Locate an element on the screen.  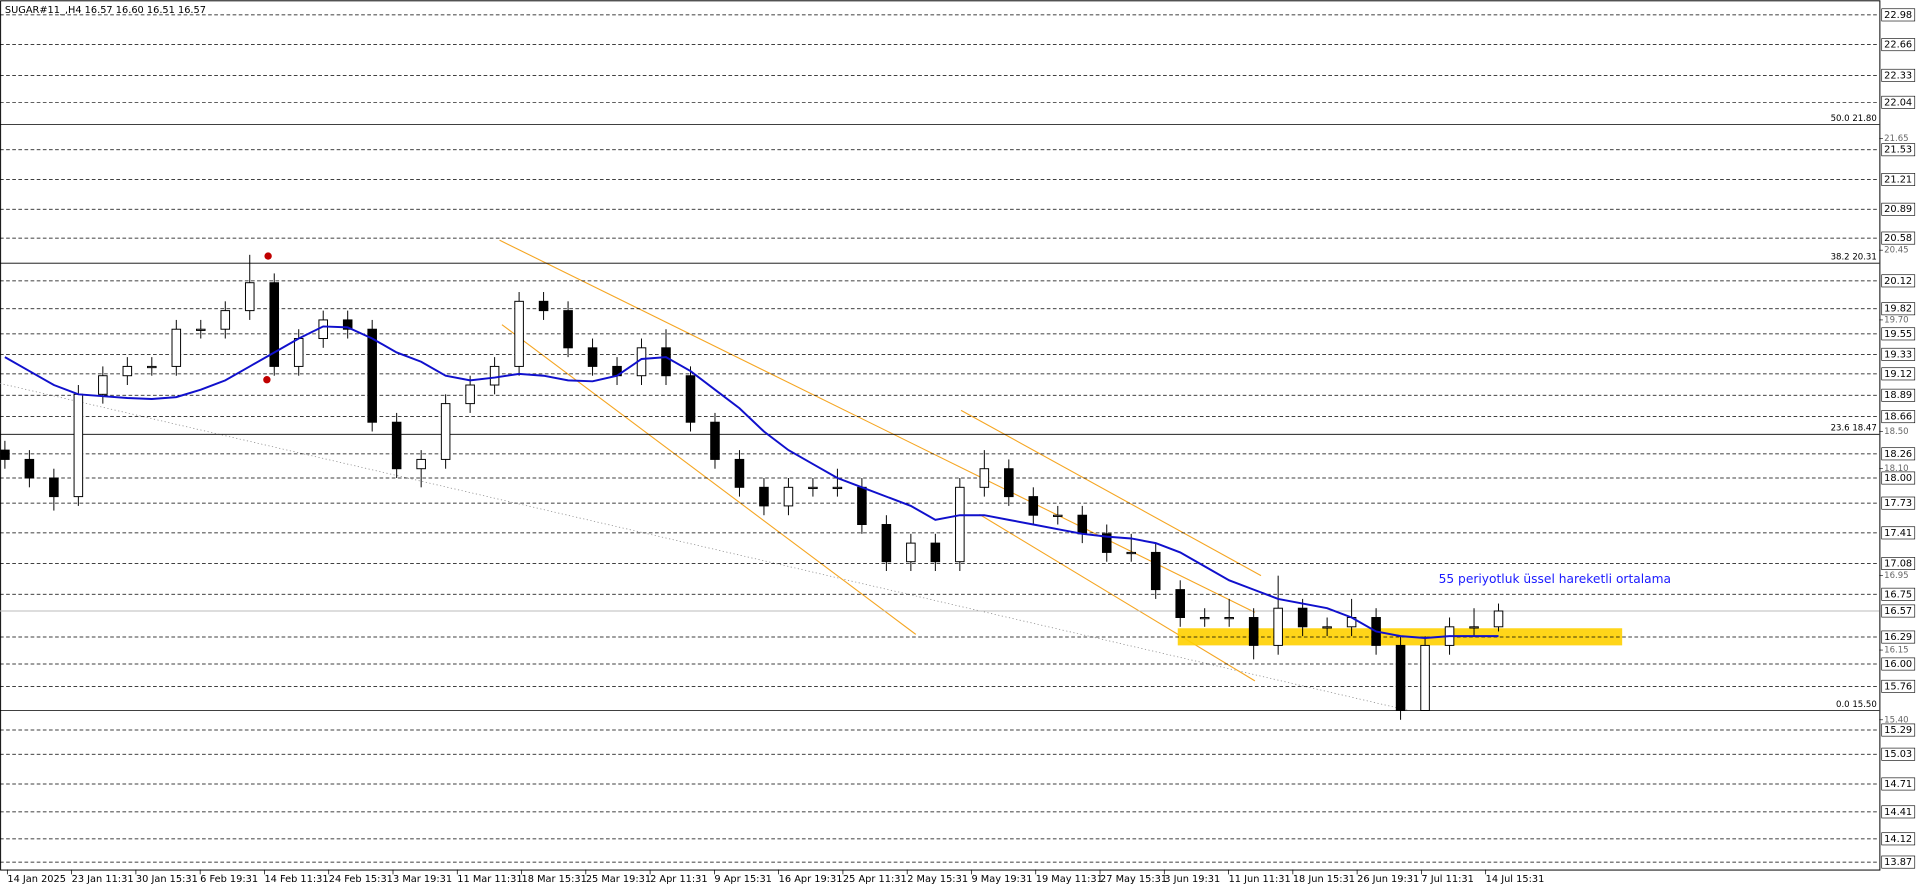
x-tick-label: 9 May 19:31 is located at coordinates (1001, 879).